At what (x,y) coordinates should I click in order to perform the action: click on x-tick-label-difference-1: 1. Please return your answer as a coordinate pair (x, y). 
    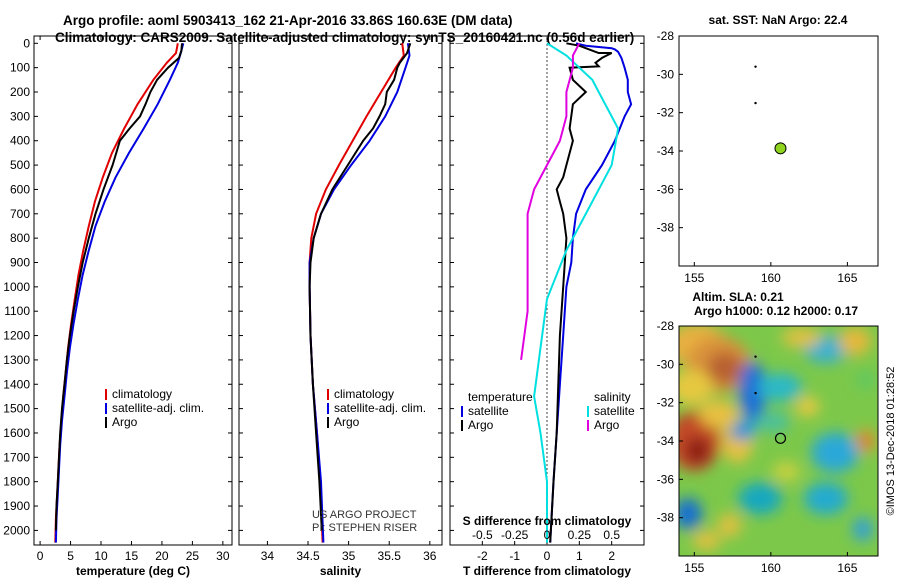
    Looking at the image, I should click on (579, 556).